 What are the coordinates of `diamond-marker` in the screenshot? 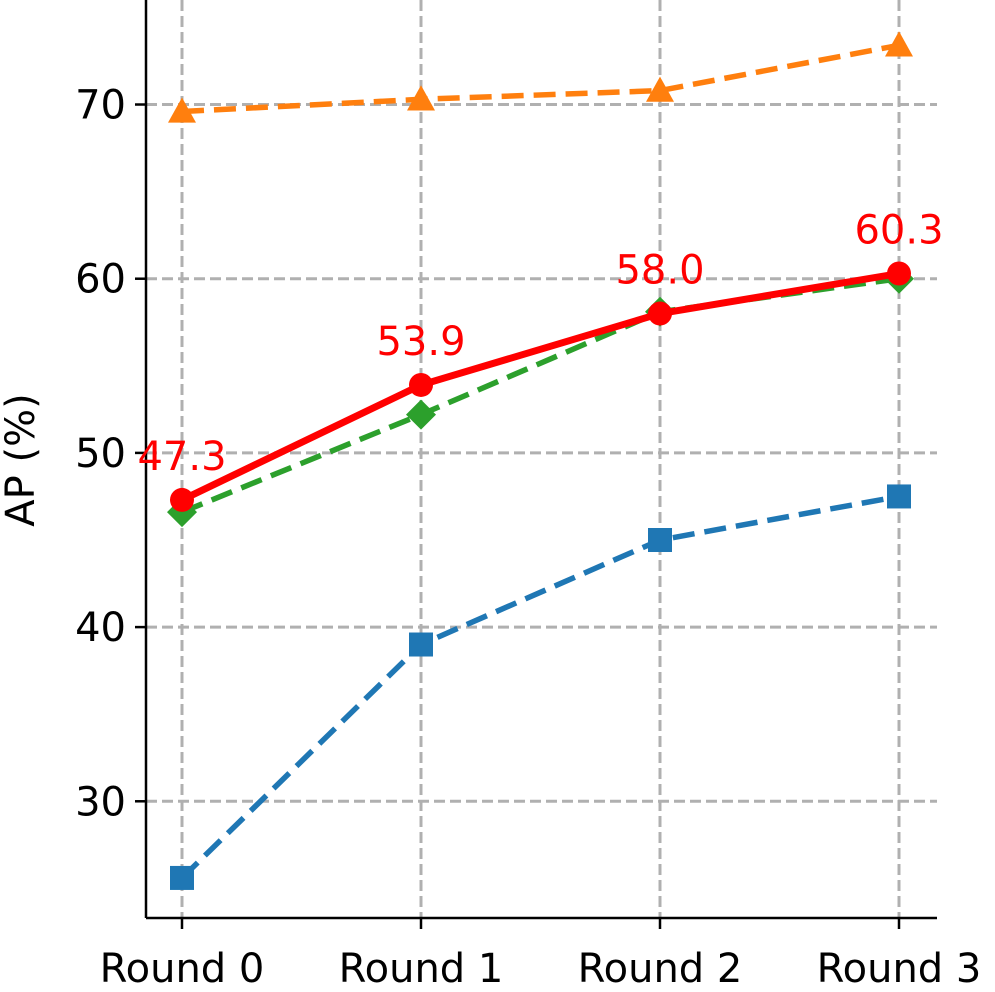 It's located at (421, 414).